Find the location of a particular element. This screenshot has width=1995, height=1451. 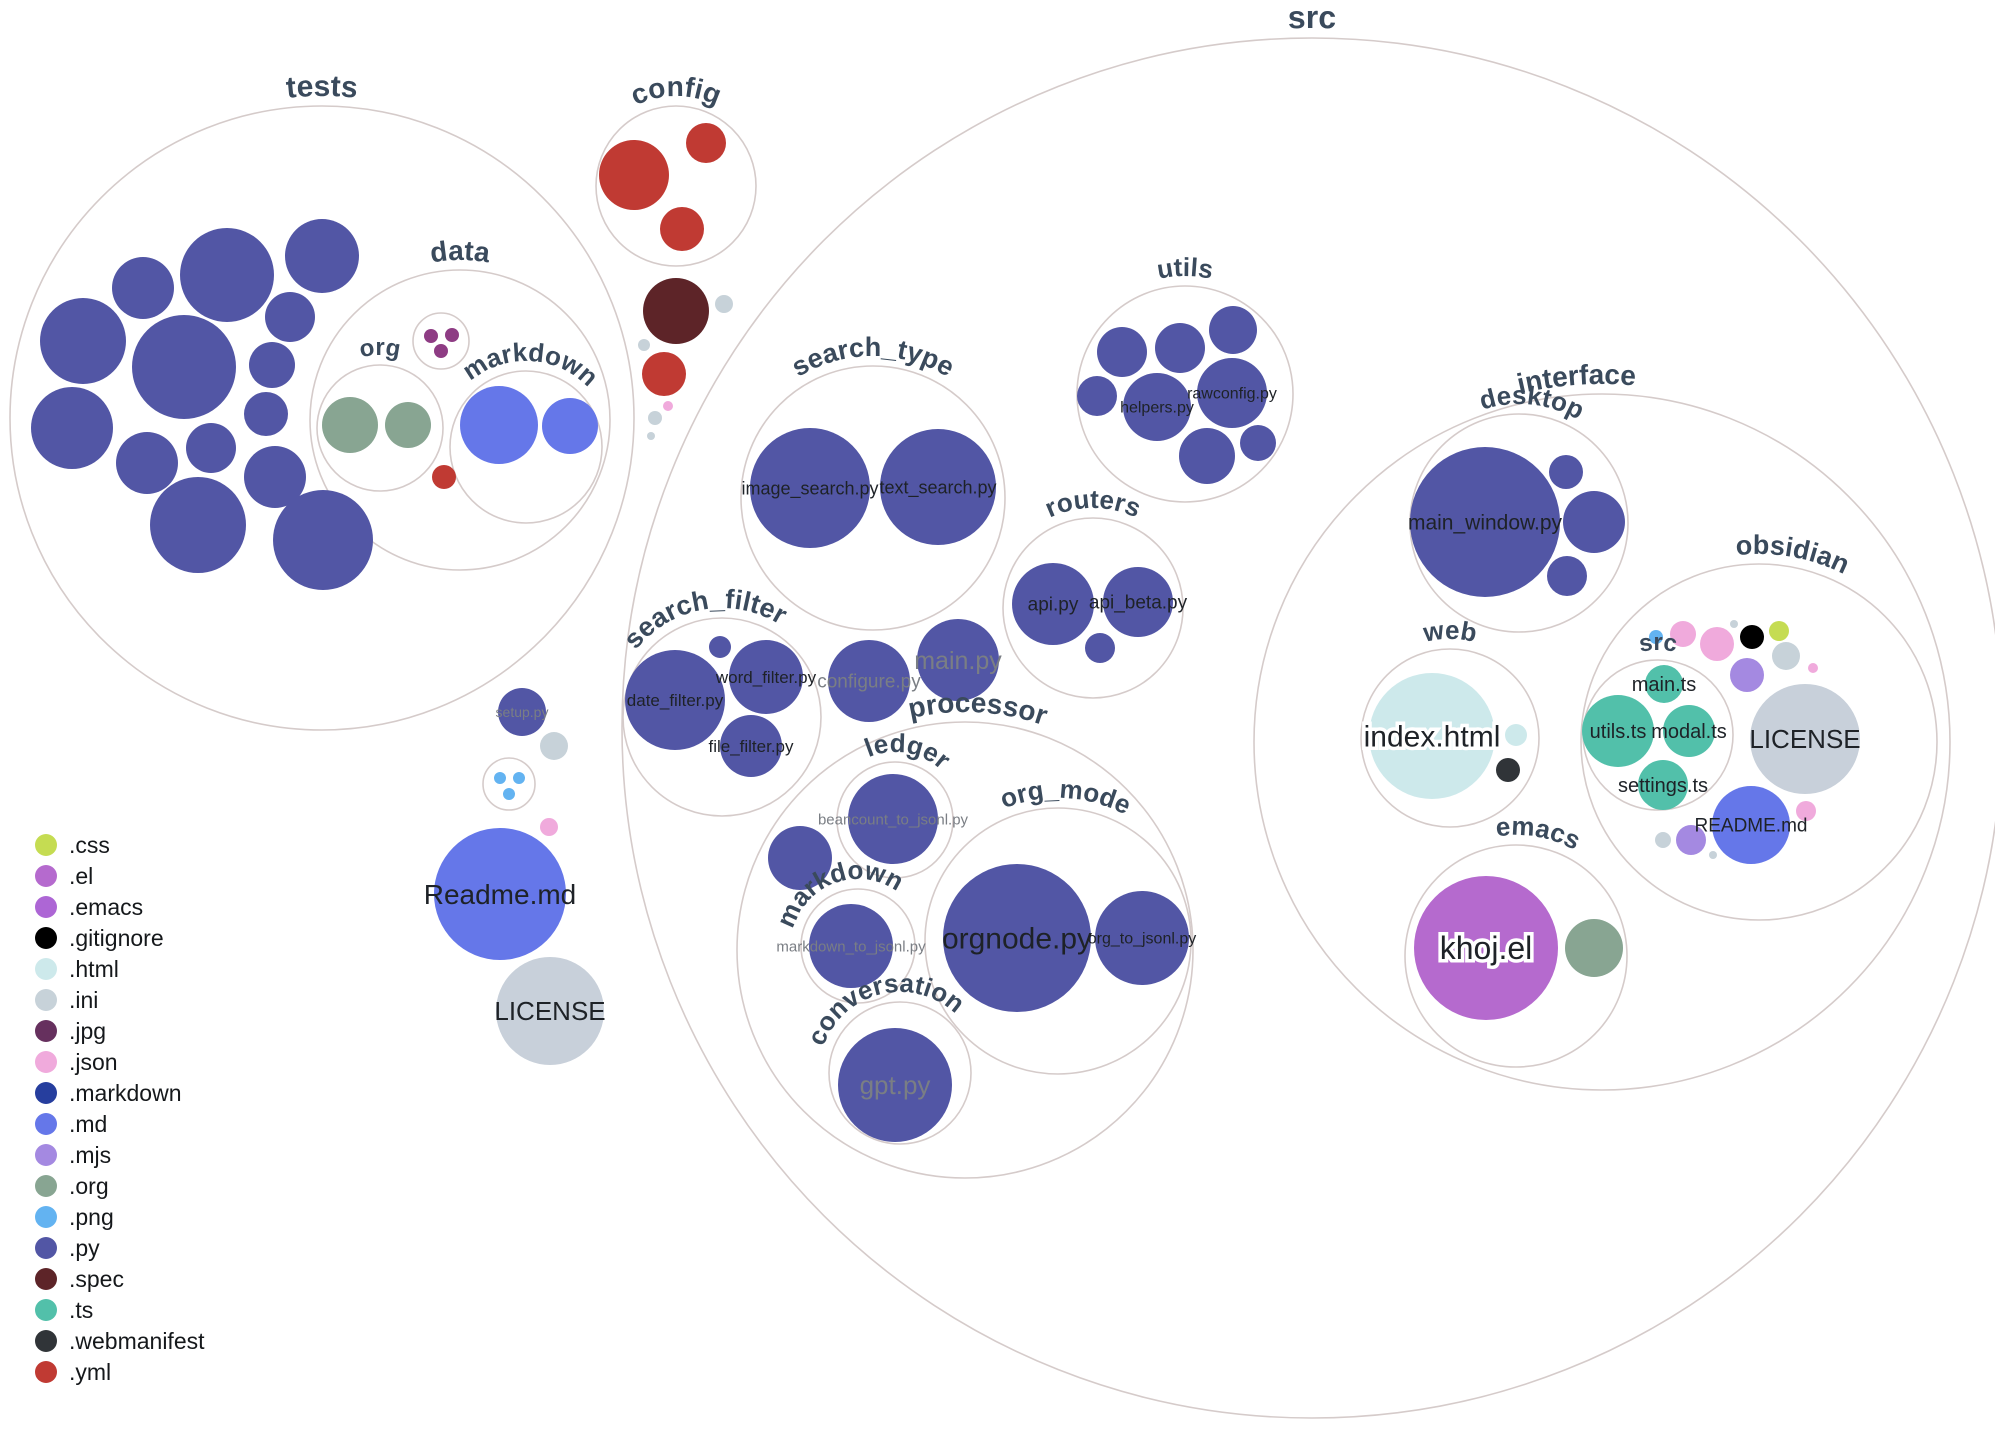

folder-org is located at coordinates (380, 428).